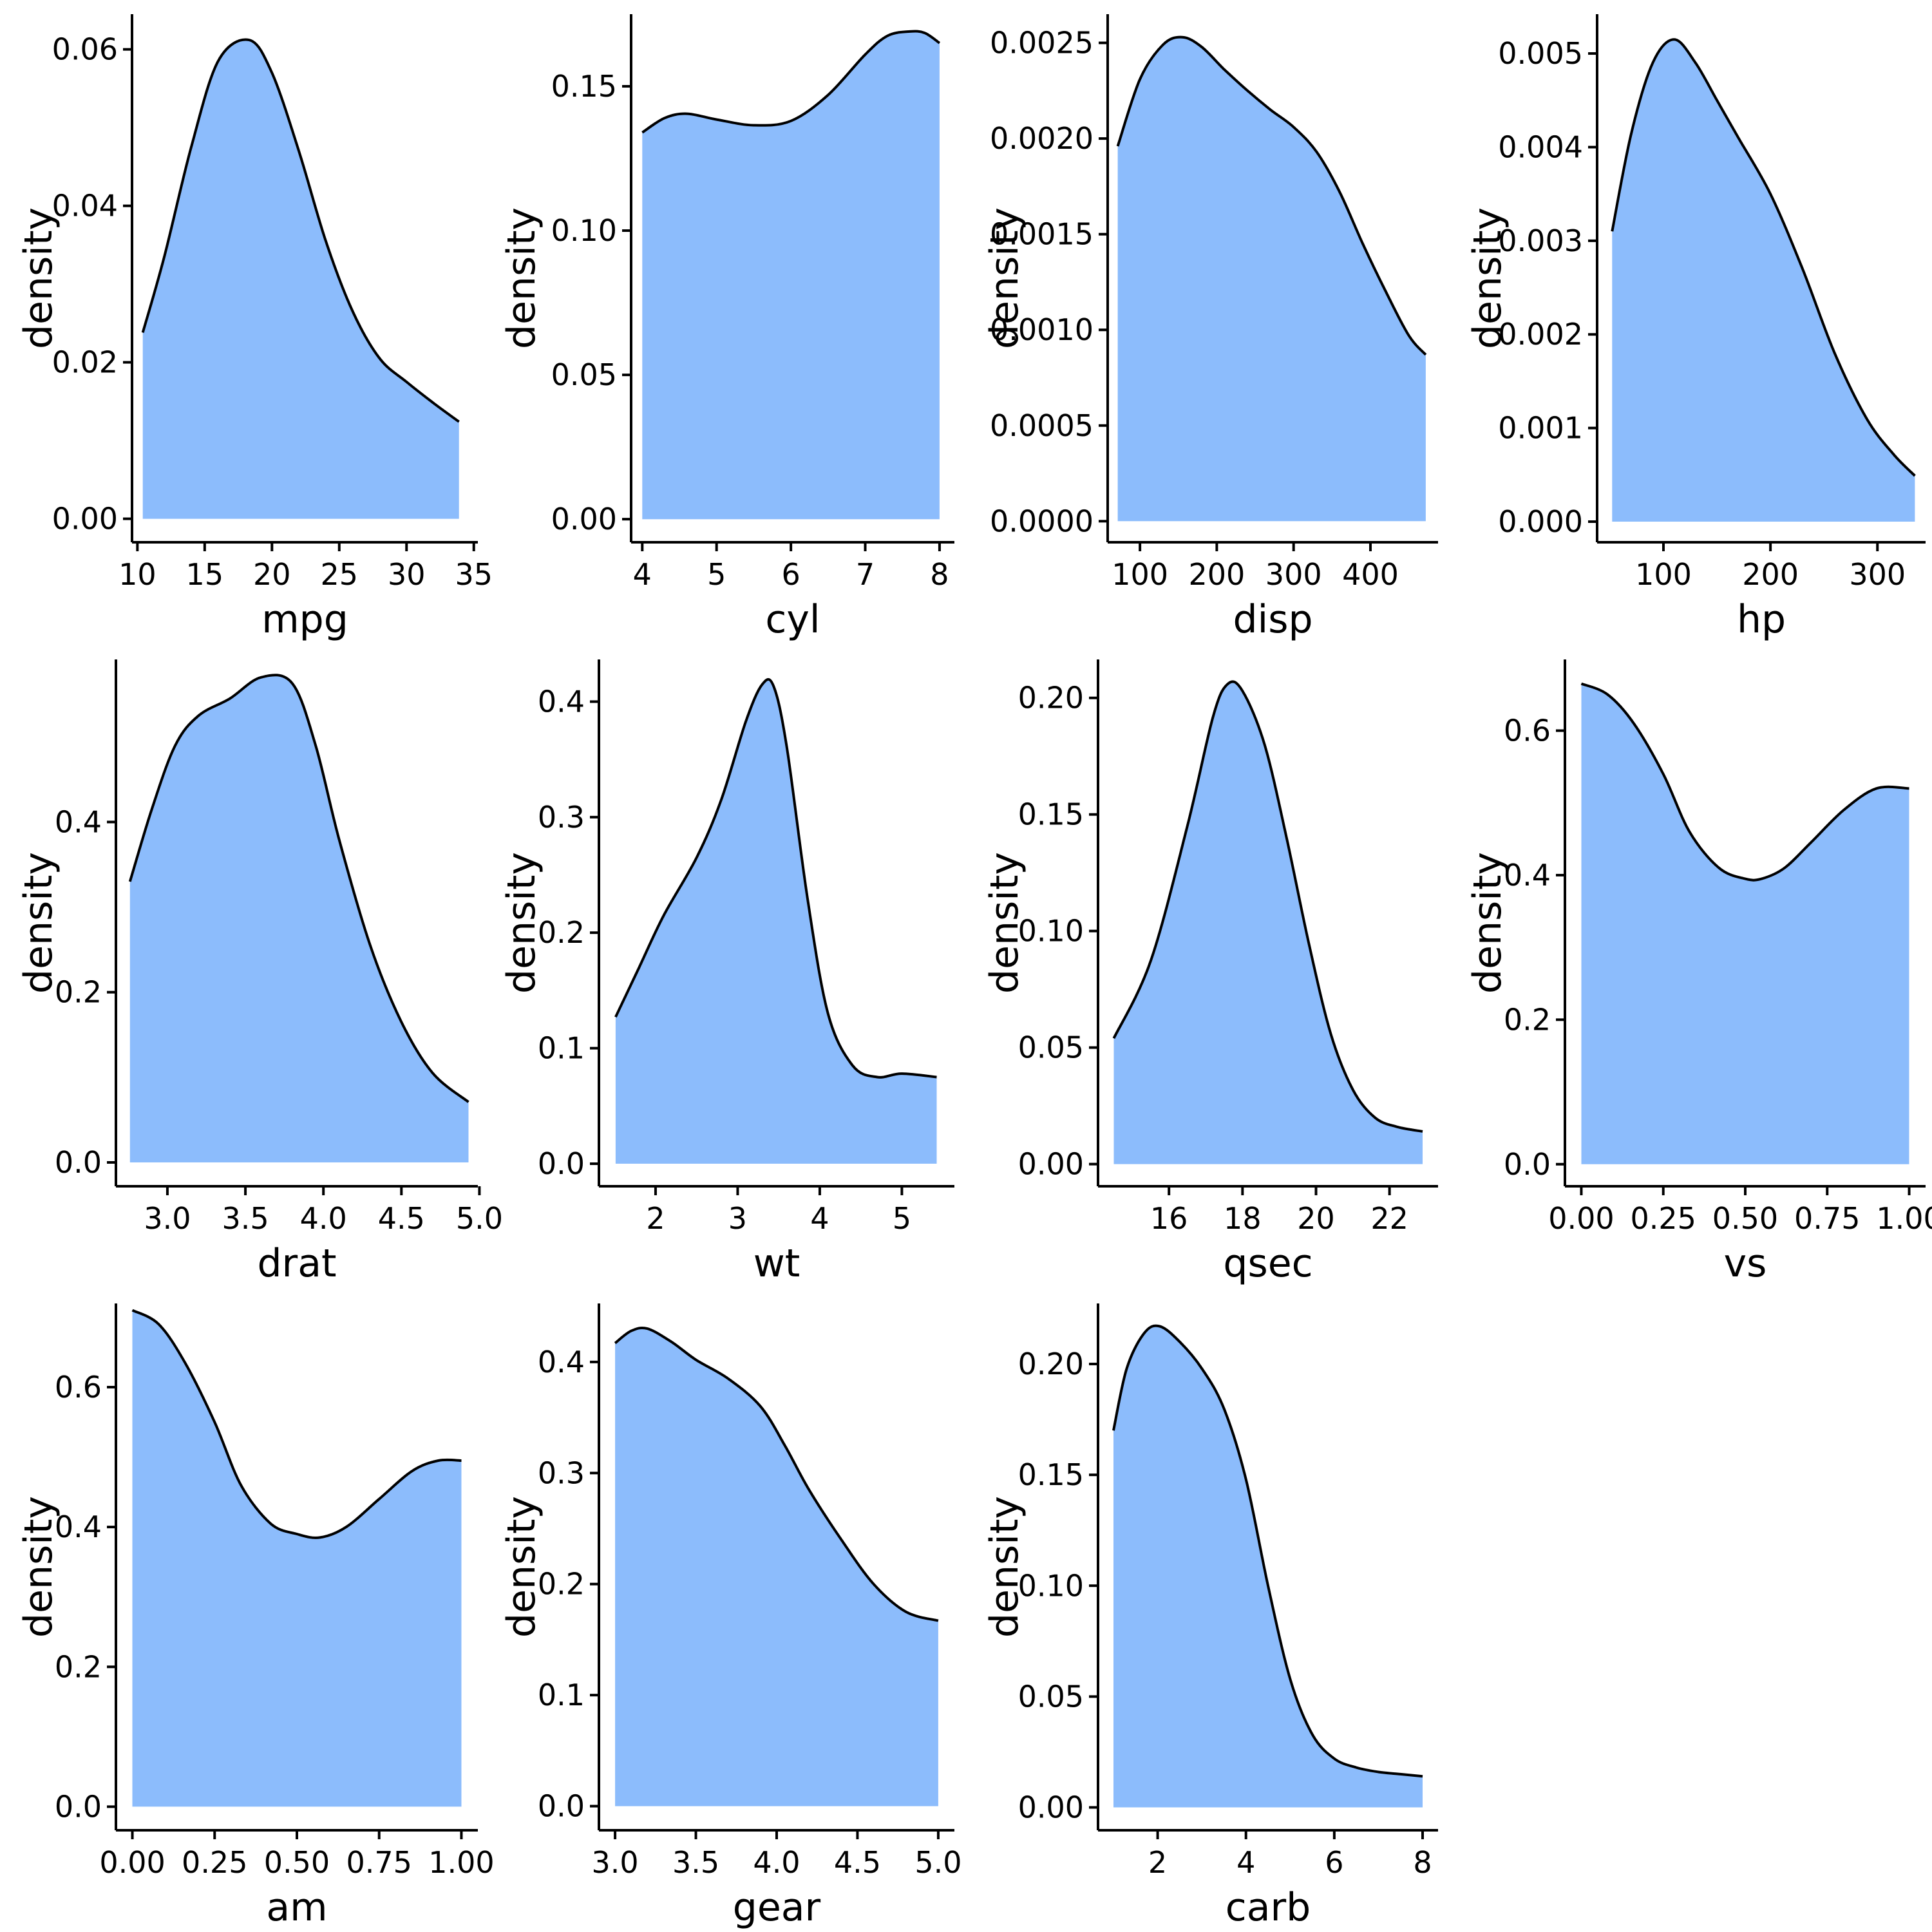 This screenshot has height=1932, width=1932. What do you see at coordinates (1541, 147) in the screenshot?
I see `y-tick-label: 0.004` at bounding box center [1541, 147].